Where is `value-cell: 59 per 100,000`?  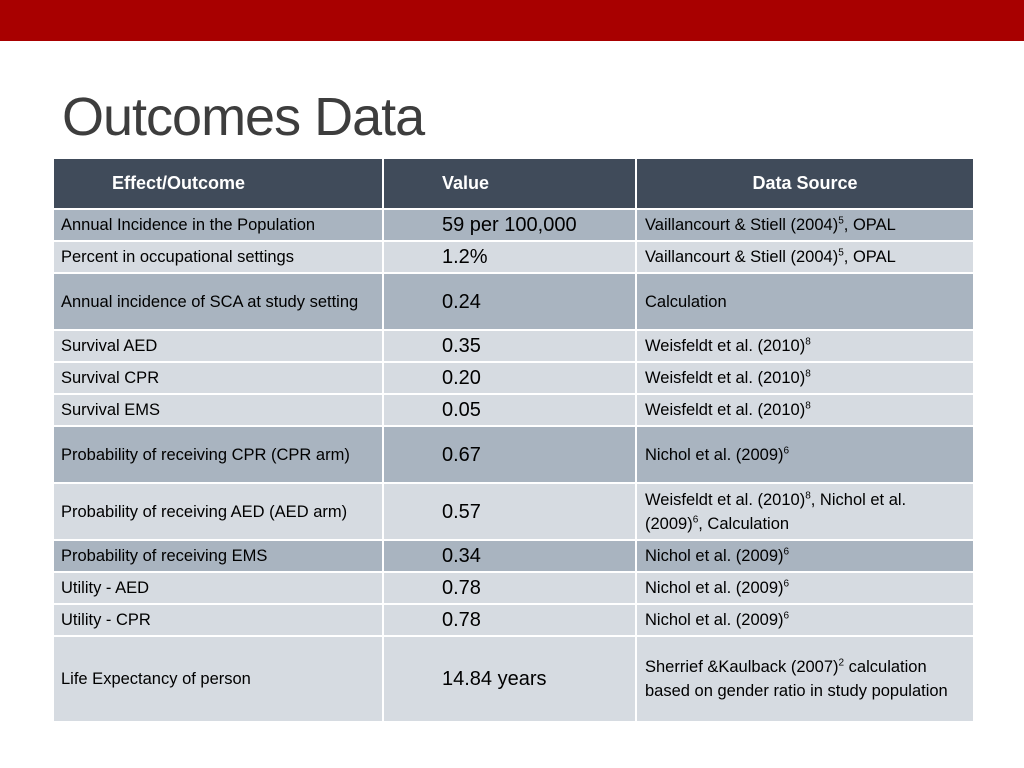
value-cell: 59 per 100,000 is located at coordinates (509, 225).